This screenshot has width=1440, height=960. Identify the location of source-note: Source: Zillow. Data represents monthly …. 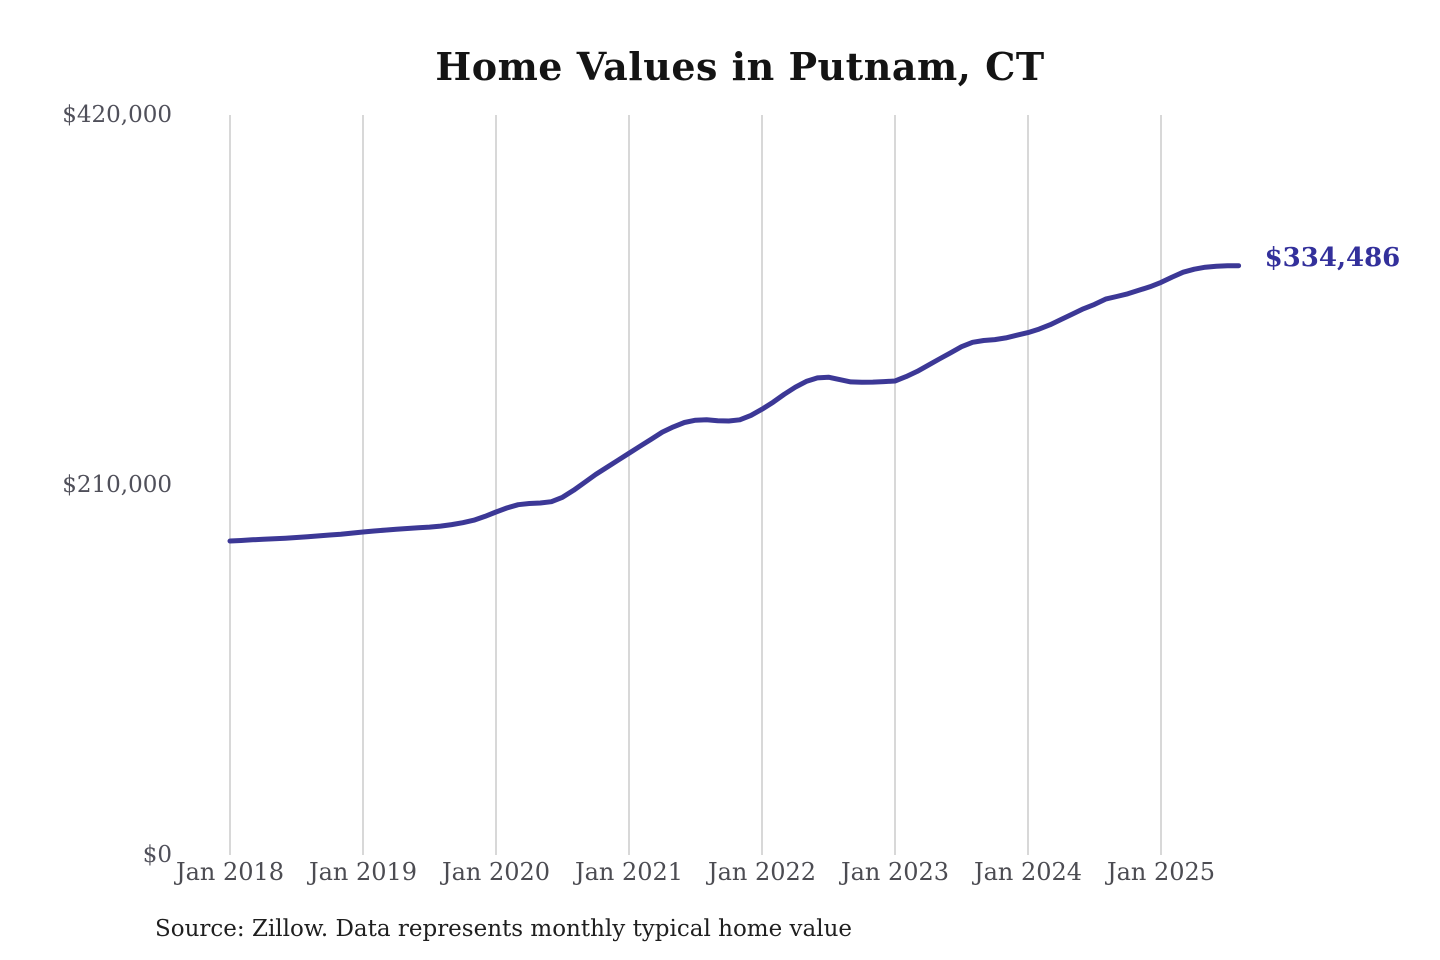
(504, 929).